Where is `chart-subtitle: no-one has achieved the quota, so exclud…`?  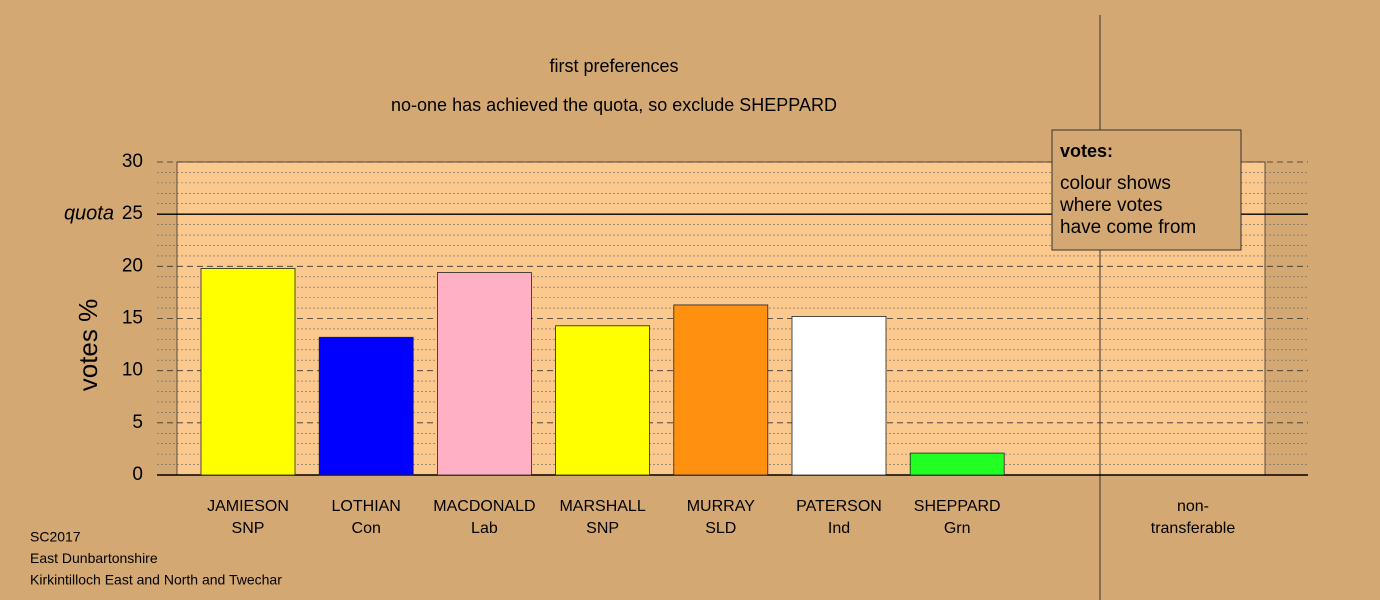
chart-subtitle: no-one has achieved the quota, so exclud… is located at coordinates (614, 105).